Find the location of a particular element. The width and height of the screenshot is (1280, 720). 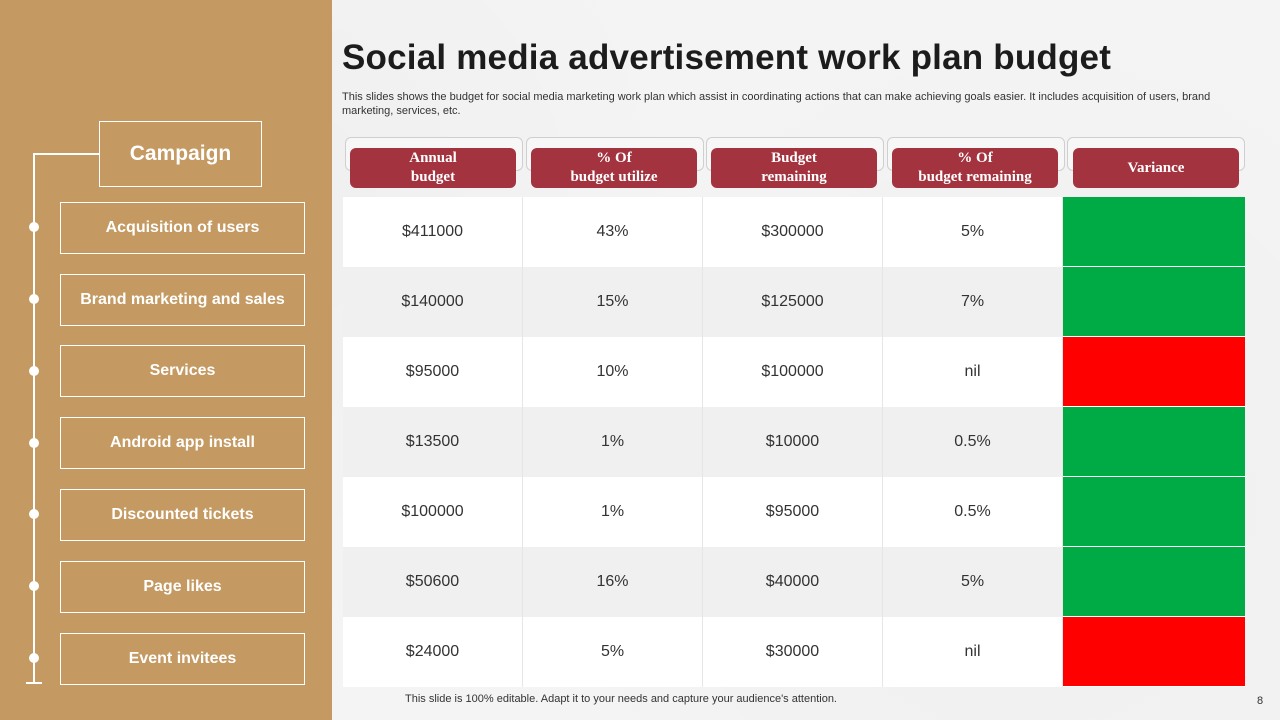

table-row: $24000 5% $30000 nil is located at coordinates (794, 652).